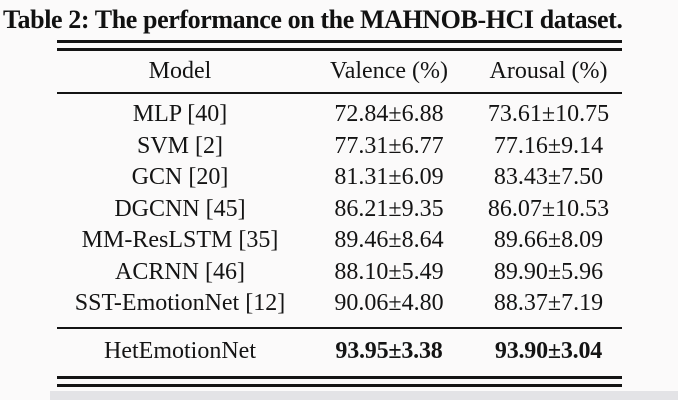 The width and height of the screenshot is (678, 400). I want to click on cell-valence: 89.46±8.64, so click(389, 240).